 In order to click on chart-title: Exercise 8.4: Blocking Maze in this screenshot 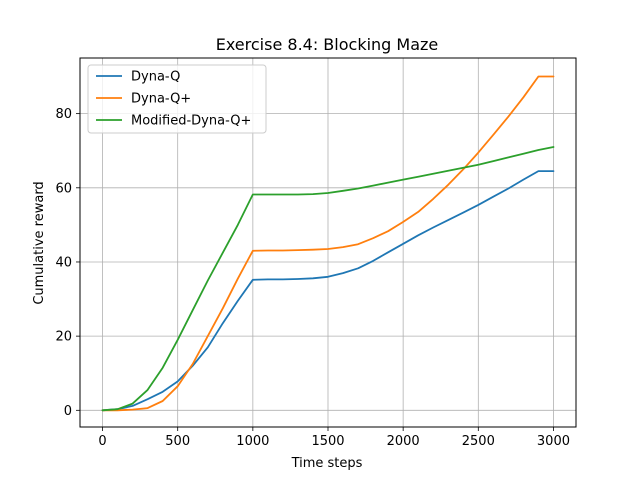, I will do `click(327, 44)`.